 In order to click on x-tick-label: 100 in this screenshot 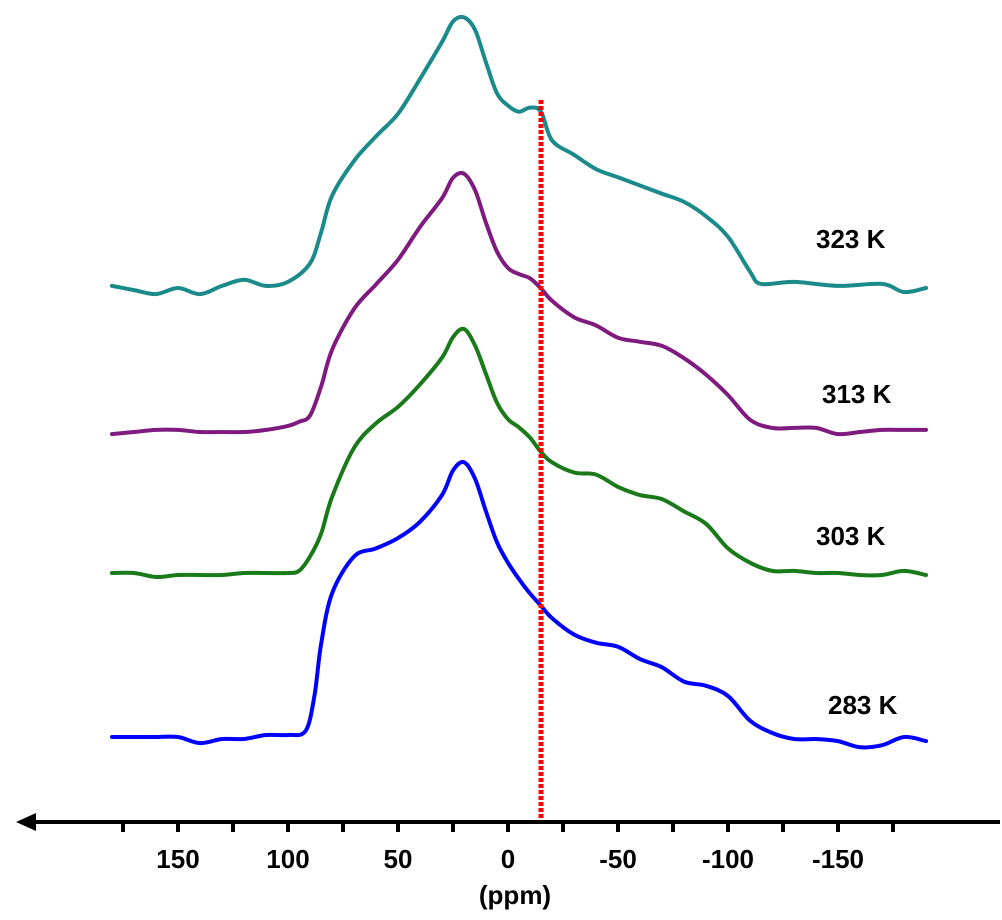, I will do `click(287, 859)`.